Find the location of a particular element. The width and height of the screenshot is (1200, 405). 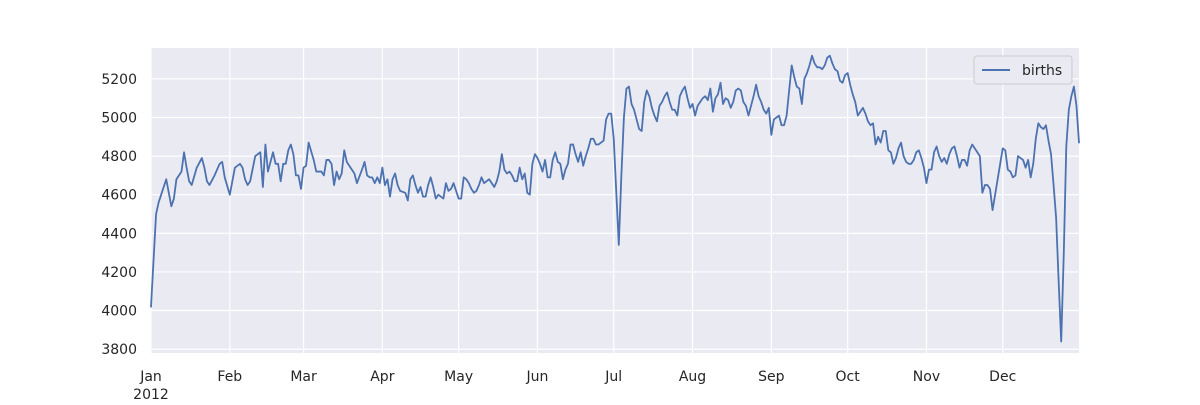

legend-box is located at coordinates (1023, 70).